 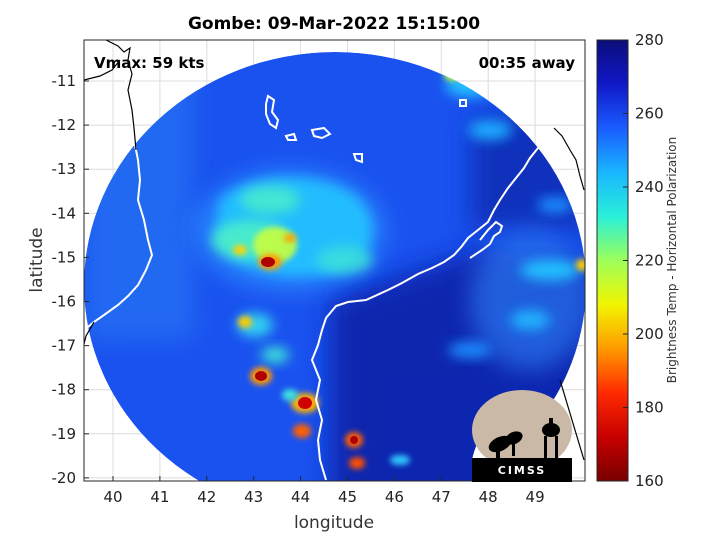 What do you see at coordinates (64, 257) in the screenshot?
I see `y-tick-label: -15` at bounding box center [64, 257].